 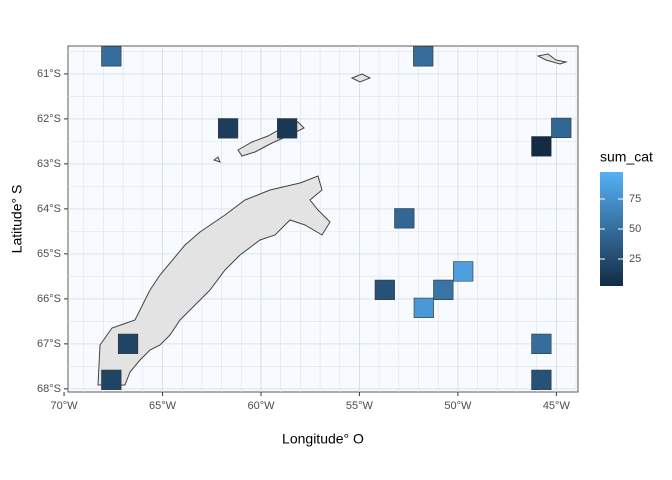 What do you see at coordinates (626, 217) in the screenshot?
I see `legend: sum_cat 25 50 75` at bounding box center [626, 217].